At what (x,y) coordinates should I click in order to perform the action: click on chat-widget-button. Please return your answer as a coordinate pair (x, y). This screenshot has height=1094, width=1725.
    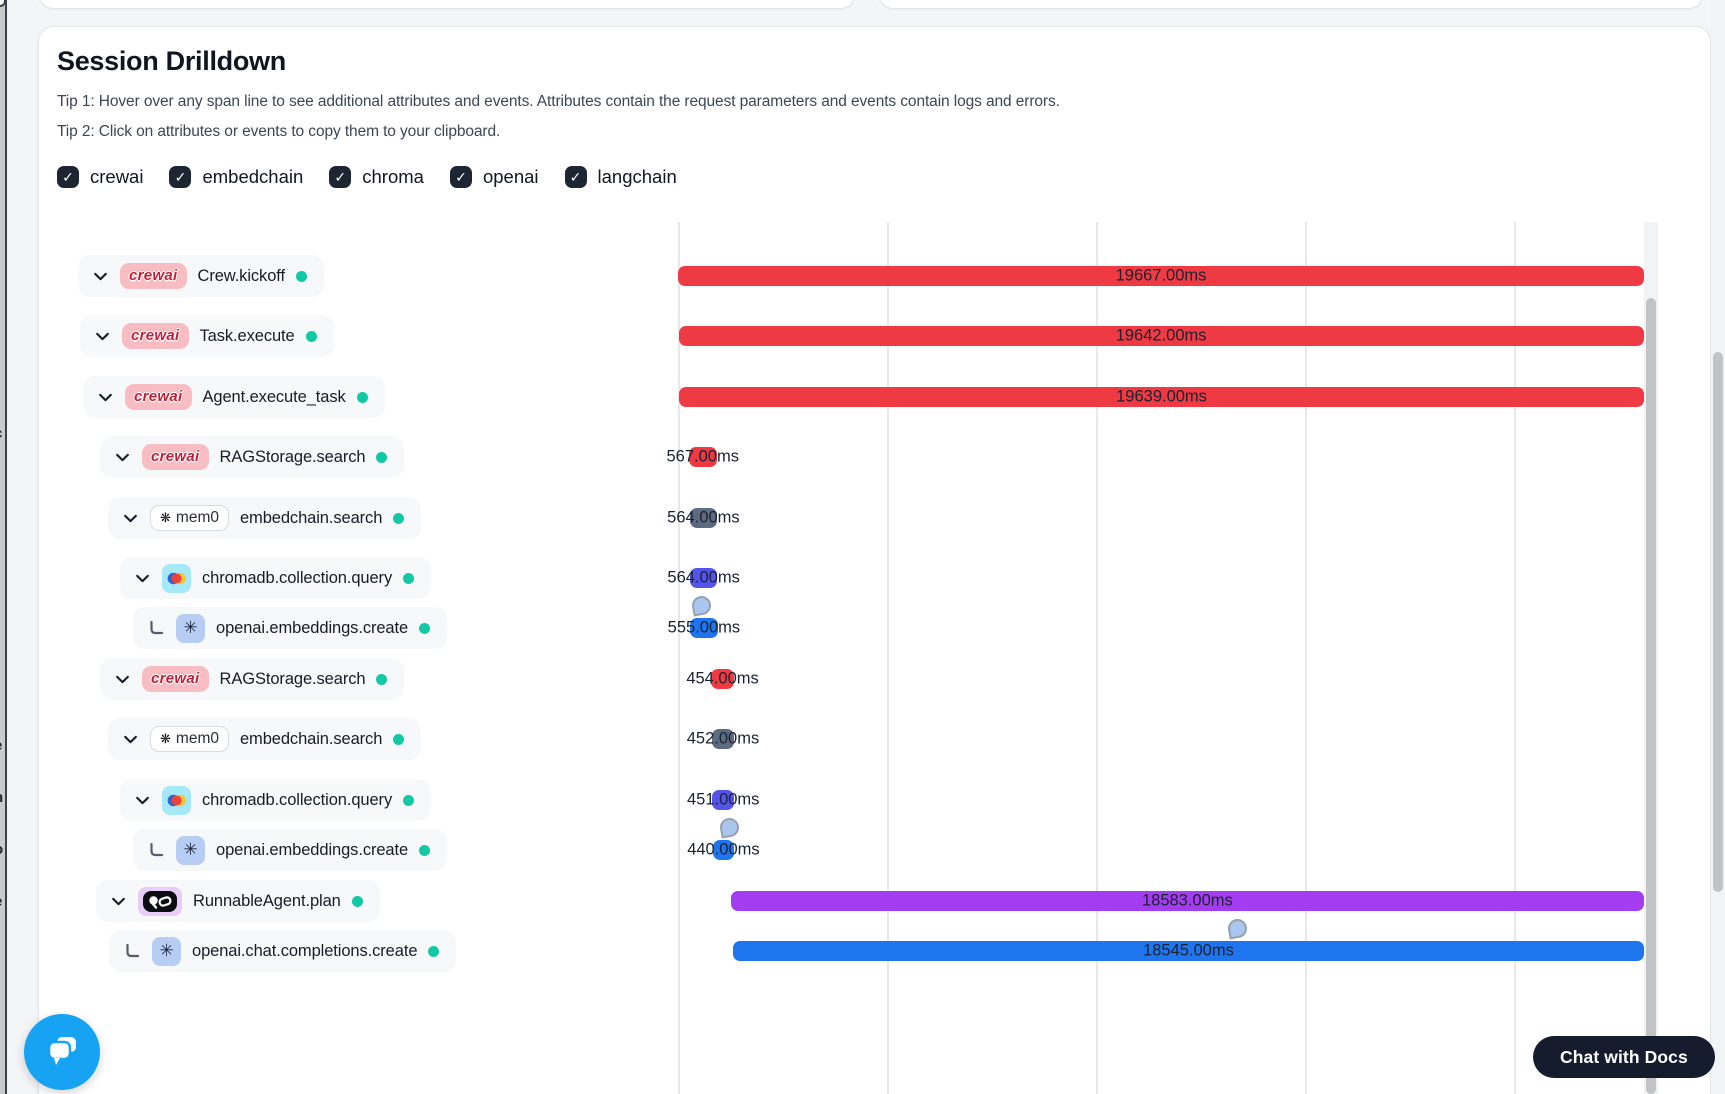
    Looking at the image, I should click on (62, 1052).